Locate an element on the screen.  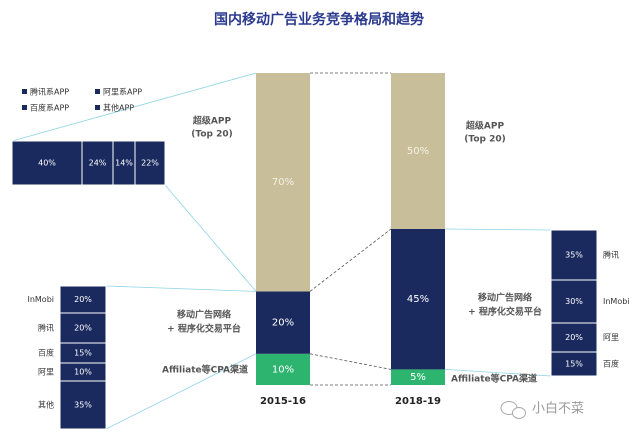
bar-value-label: 20% is located at coordinates (283, 323).